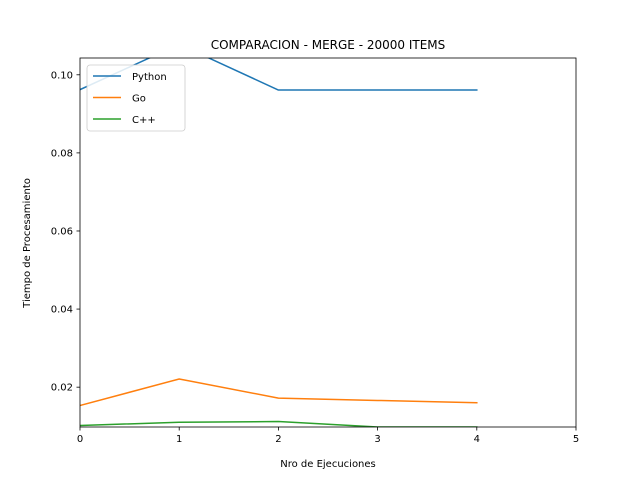 This screenshot has height=480, width=640. I want to click on x-axis-ticks: 0 1 2 3 4 5, so click(328, 436).